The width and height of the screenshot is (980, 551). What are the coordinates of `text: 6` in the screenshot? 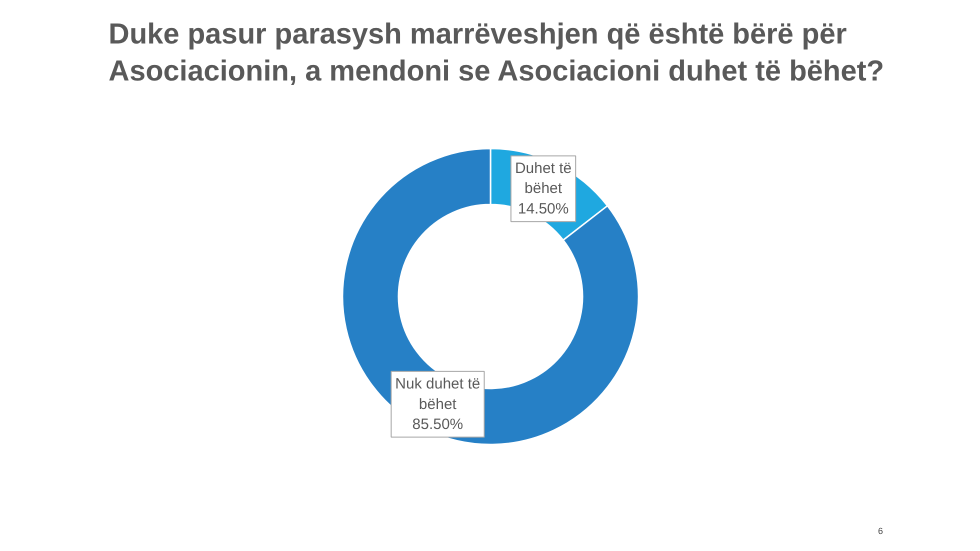 It's located at (881, 531).